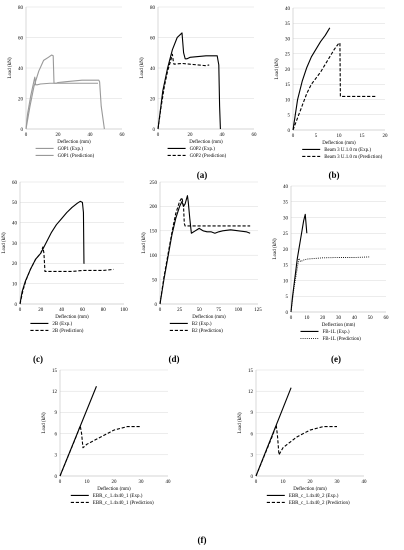 Image resolution: width=404 pixels, height=550 pixels. Describe the element at coordinates (202, 540) in the screenshot. I see `panel-label: (f)` at that location.